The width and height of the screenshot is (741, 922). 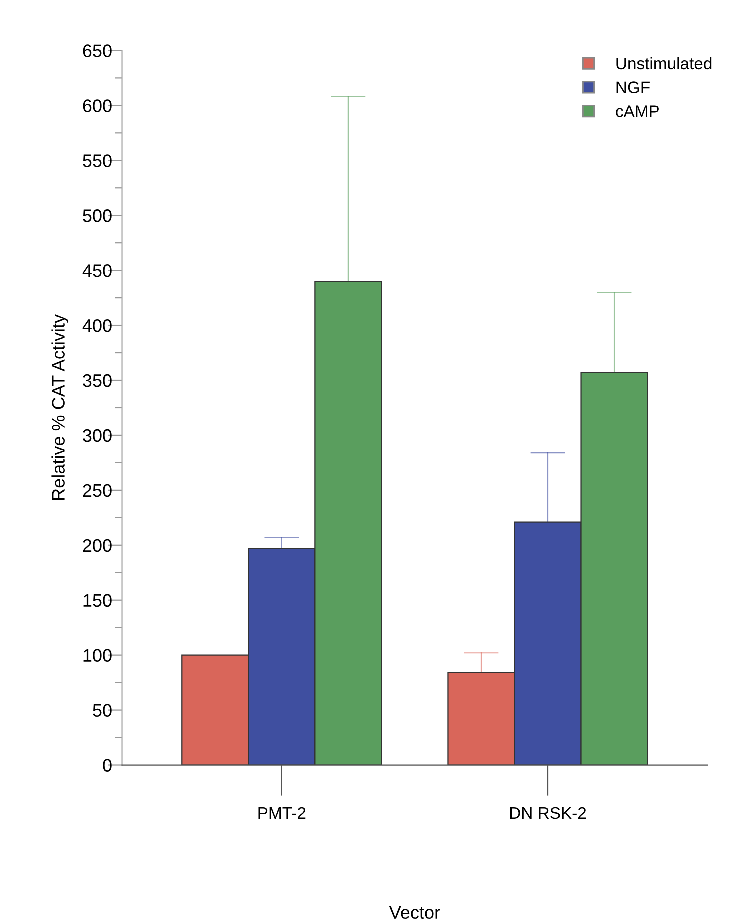 What do you see at coordinates (98, 601) in the screenshot?
I see `y-tick-label: 150` at bounding box center [98, 601].